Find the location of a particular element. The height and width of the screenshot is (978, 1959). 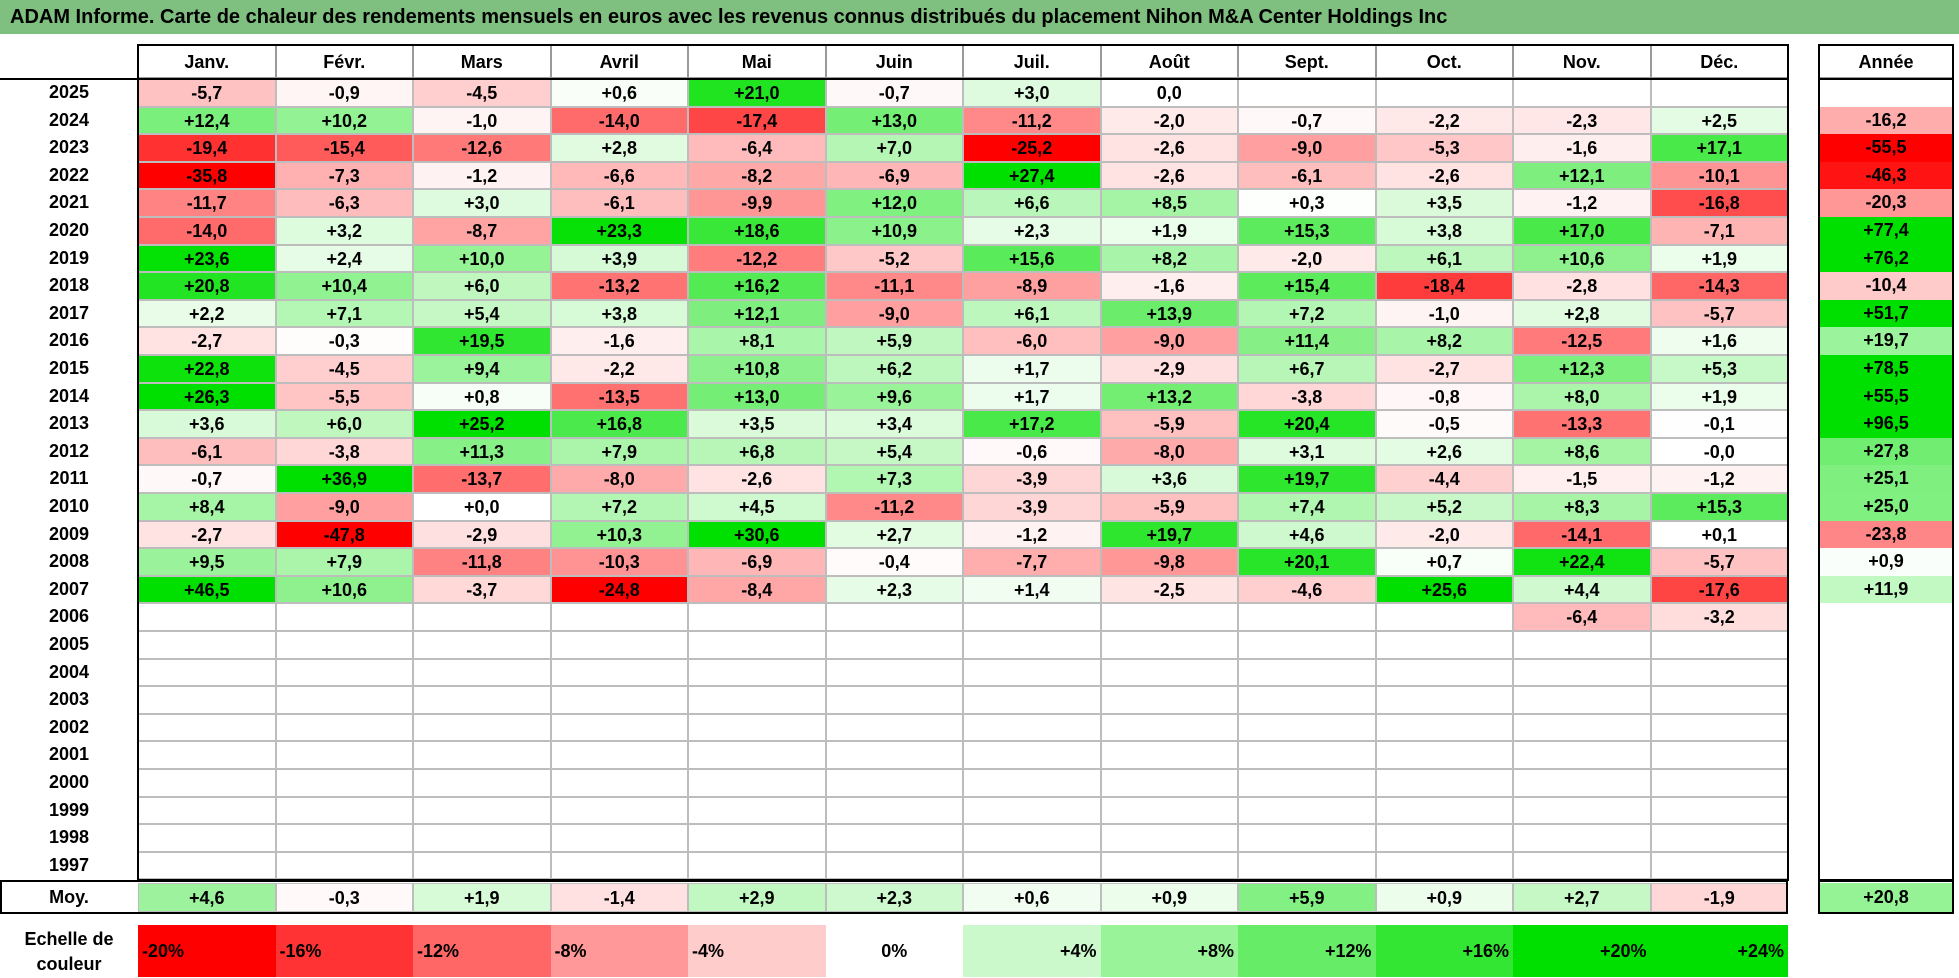

year-label: 2006 is located at coordinates (69, 616).